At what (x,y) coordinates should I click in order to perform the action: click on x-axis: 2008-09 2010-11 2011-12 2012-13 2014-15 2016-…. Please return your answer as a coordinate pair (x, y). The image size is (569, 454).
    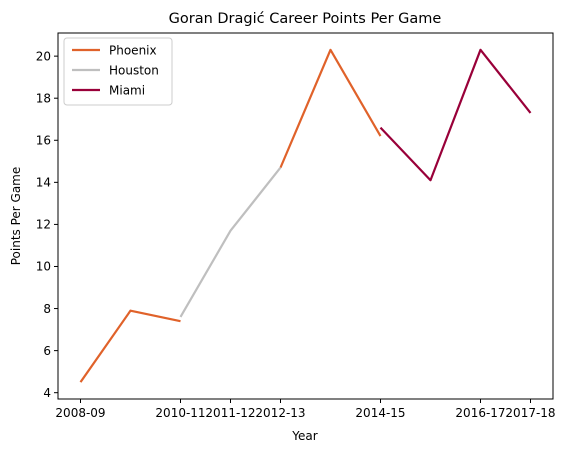
    Looking at the image, I should click on (305, 409).